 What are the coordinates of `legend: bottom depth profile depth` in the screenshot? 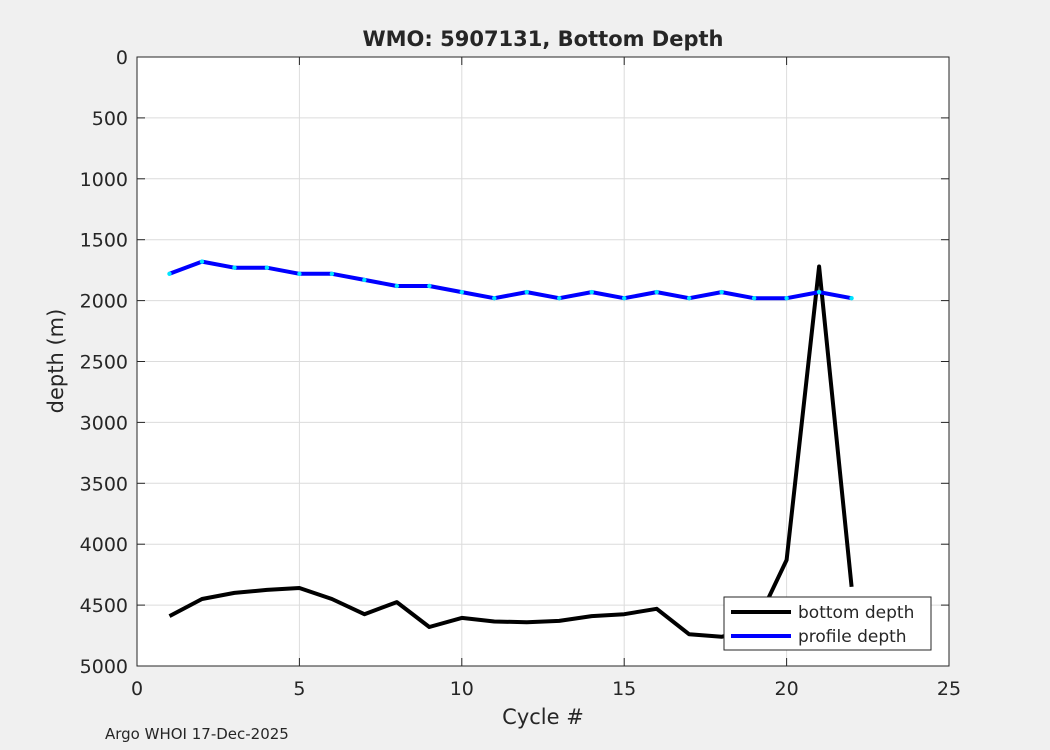 It's located at (827, 623).